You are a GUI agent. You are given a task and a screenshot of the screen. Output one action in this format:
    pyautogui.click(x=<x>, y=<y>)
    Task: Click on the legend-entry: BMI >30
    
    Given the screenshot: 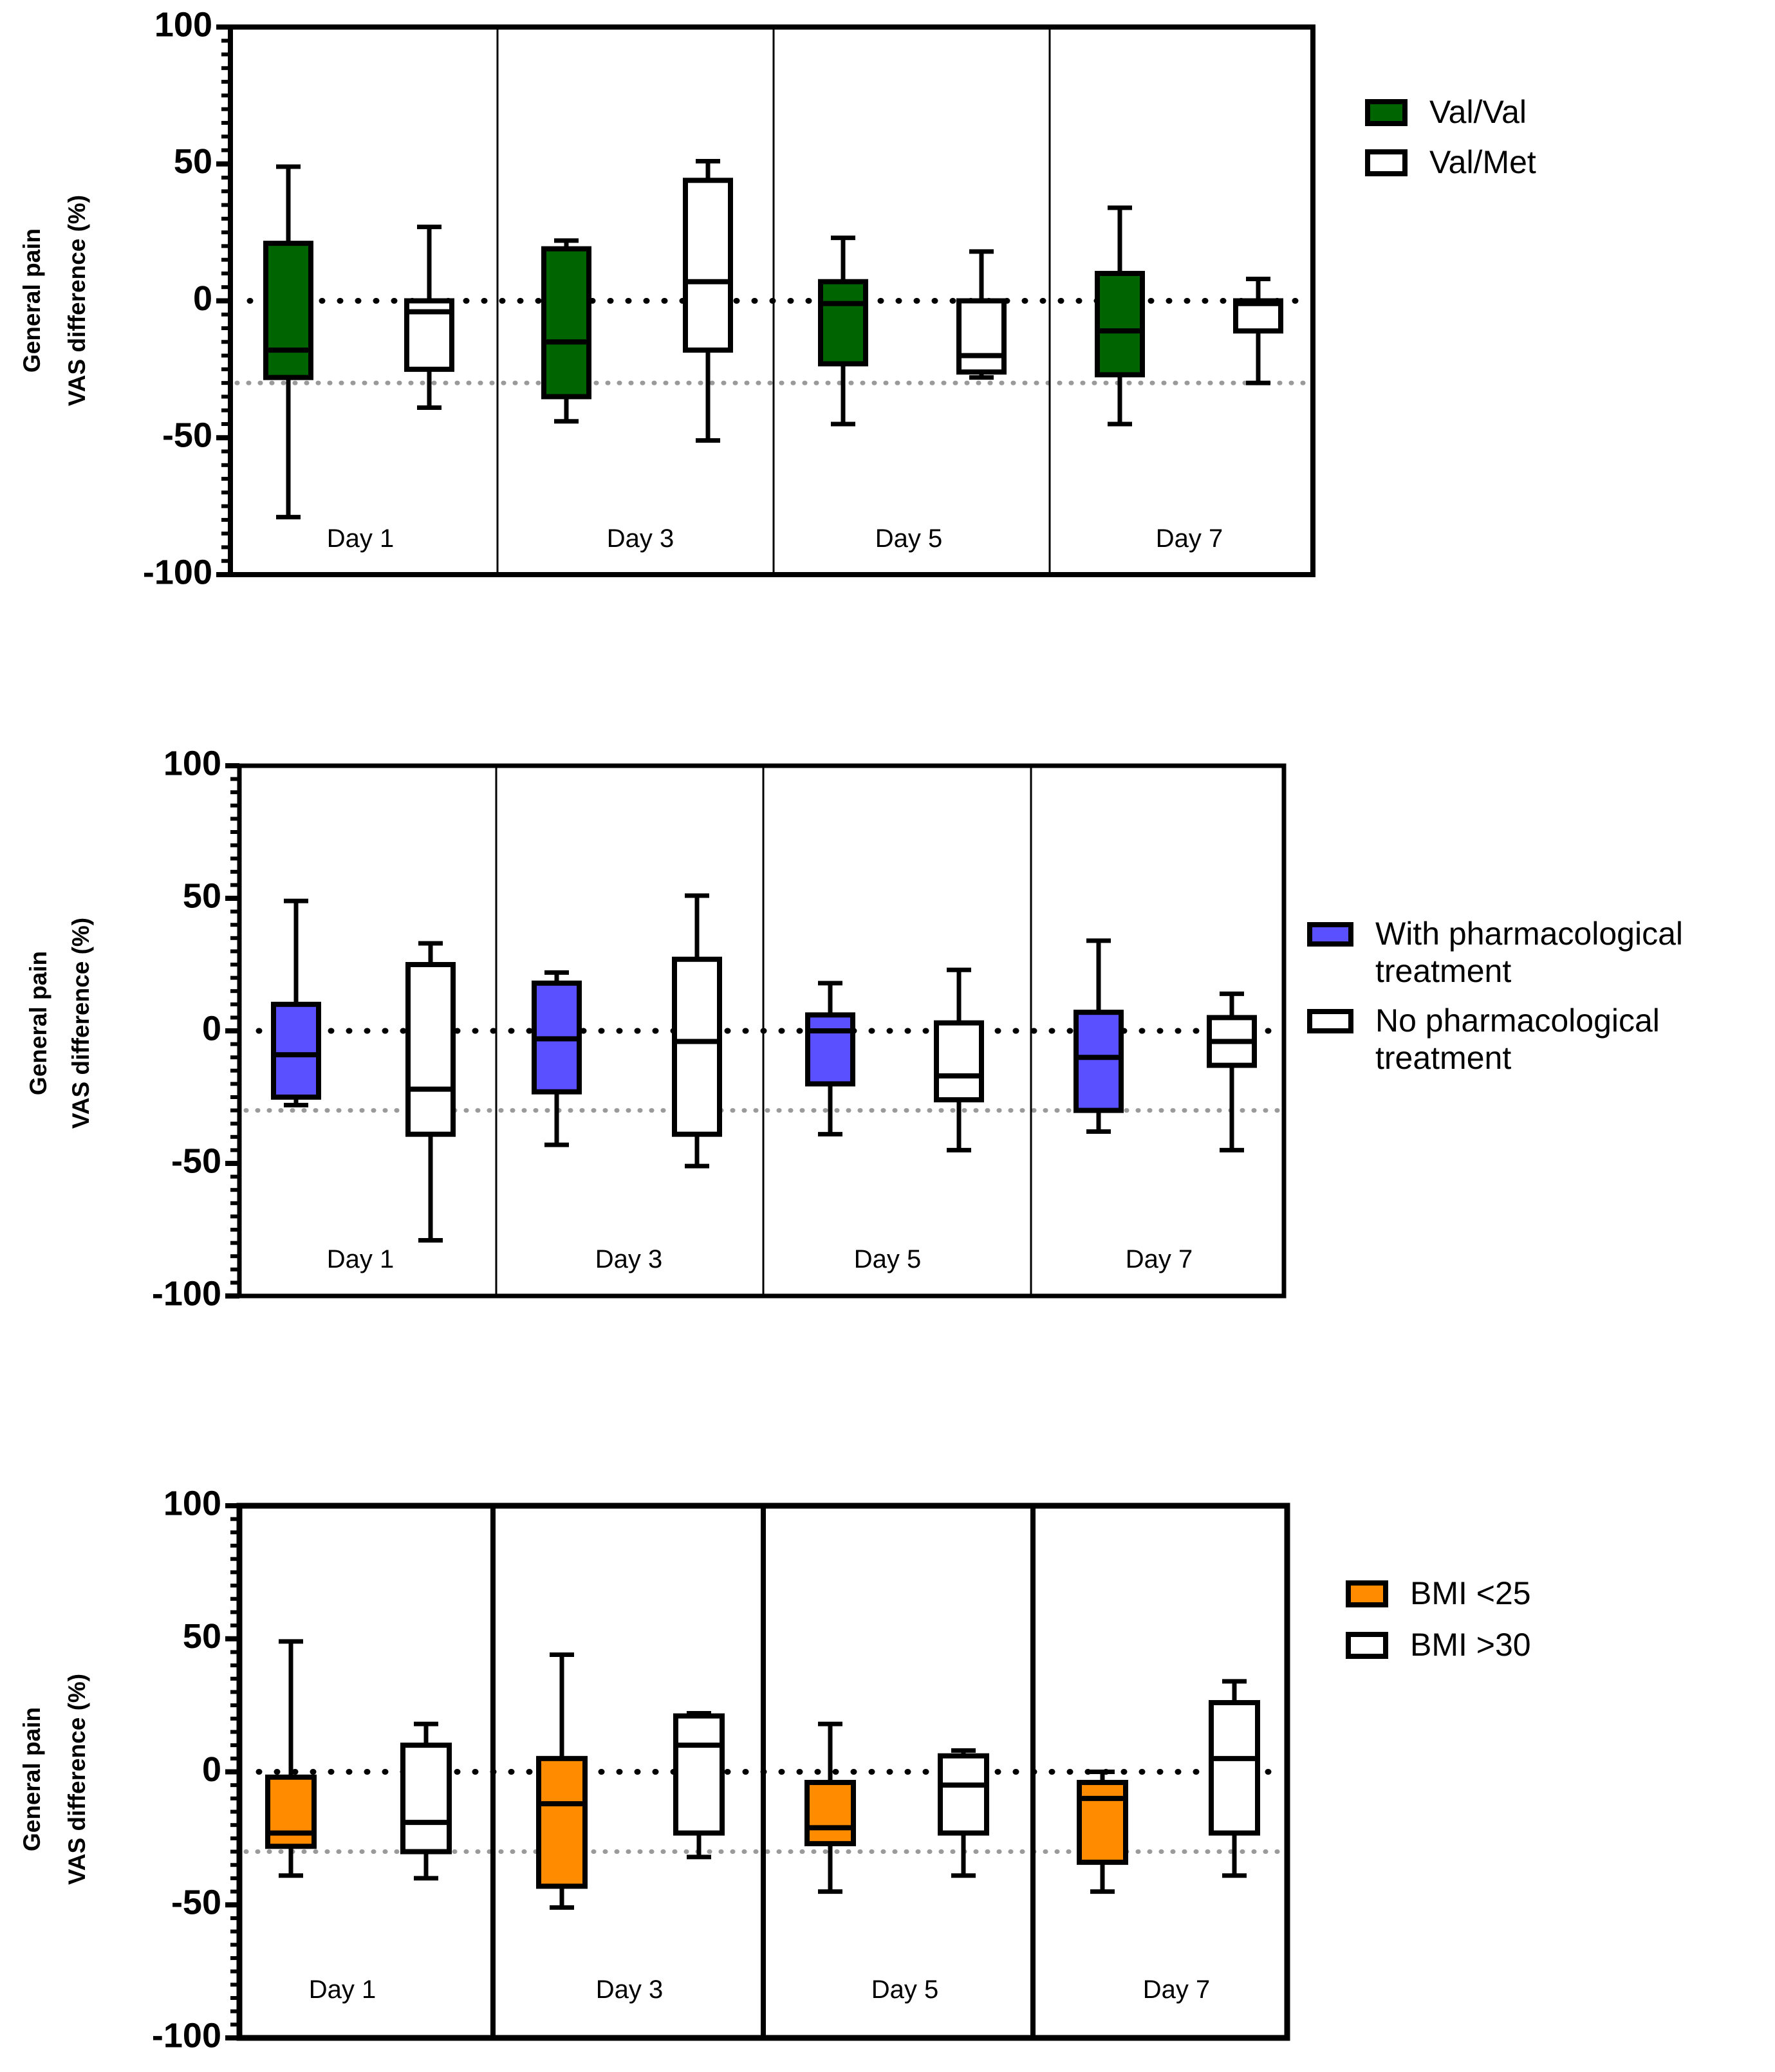 What is the action you would take?
    pyautogui.click(x=1438, y=1645)
    